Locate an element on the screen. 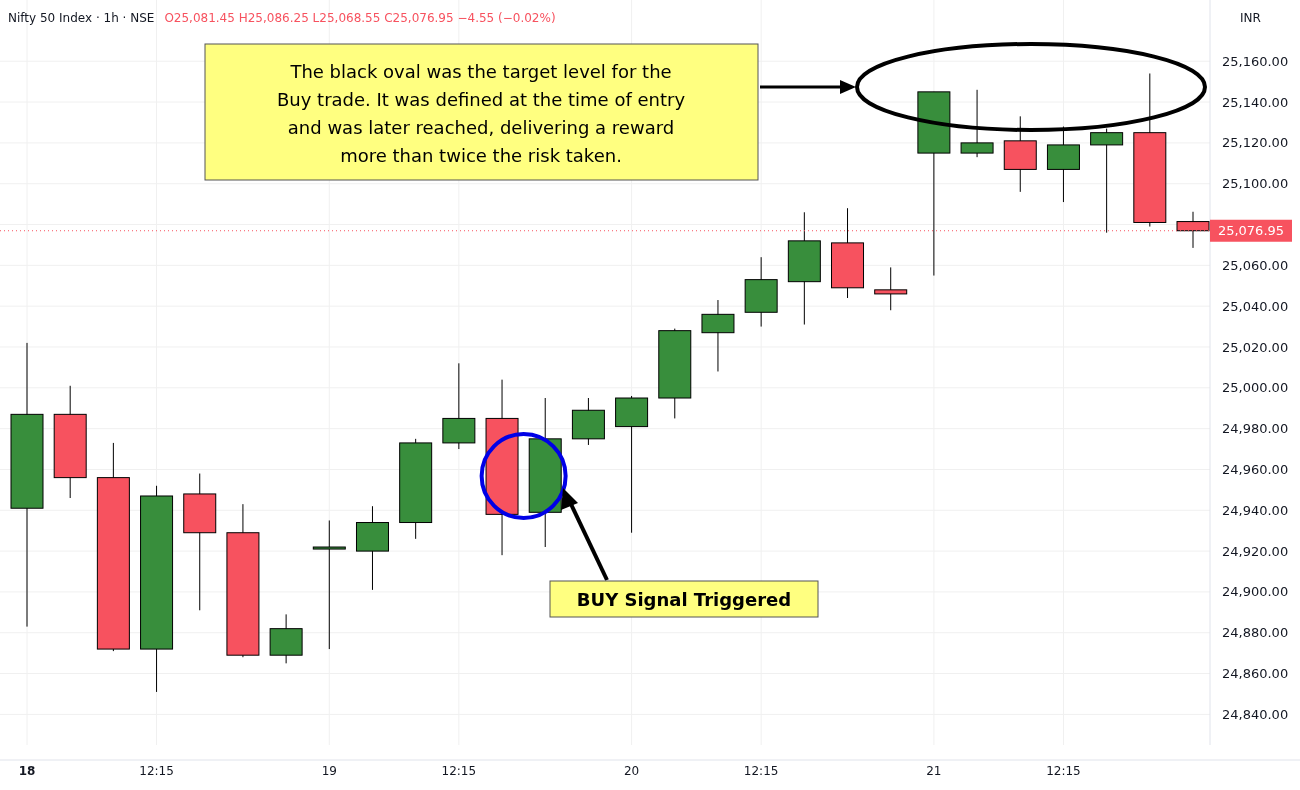  y-tick-label: 25,000.00 is located at coordinates (1255, 388).